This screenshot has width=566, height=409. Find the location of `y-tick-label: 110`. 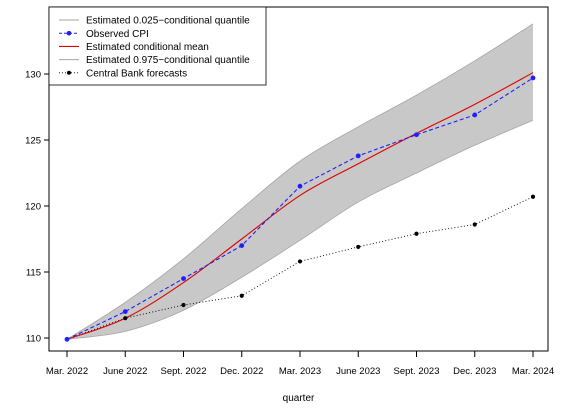

y-tick-label: 110 is located at coordinates (33, 339).